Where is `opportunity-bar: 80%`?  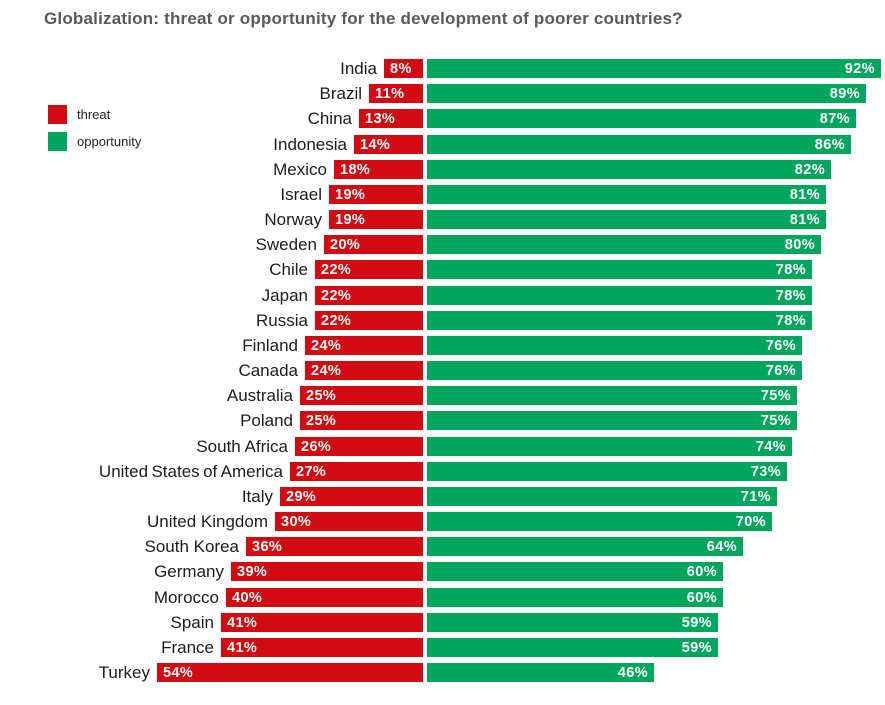 opportunity-bar: 80% is located at coordinates (624, 245).